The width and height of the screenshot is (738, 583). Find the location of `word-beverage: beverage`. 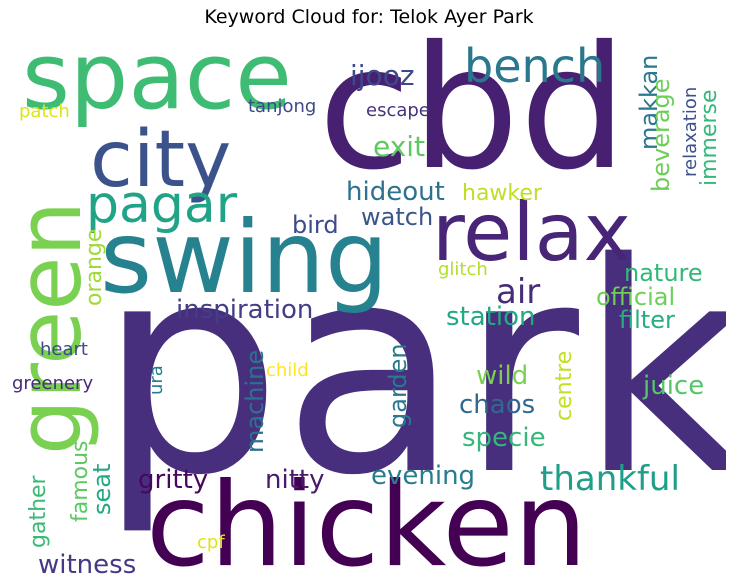

word-beverage: beverage is located at coordinates (661, 135).